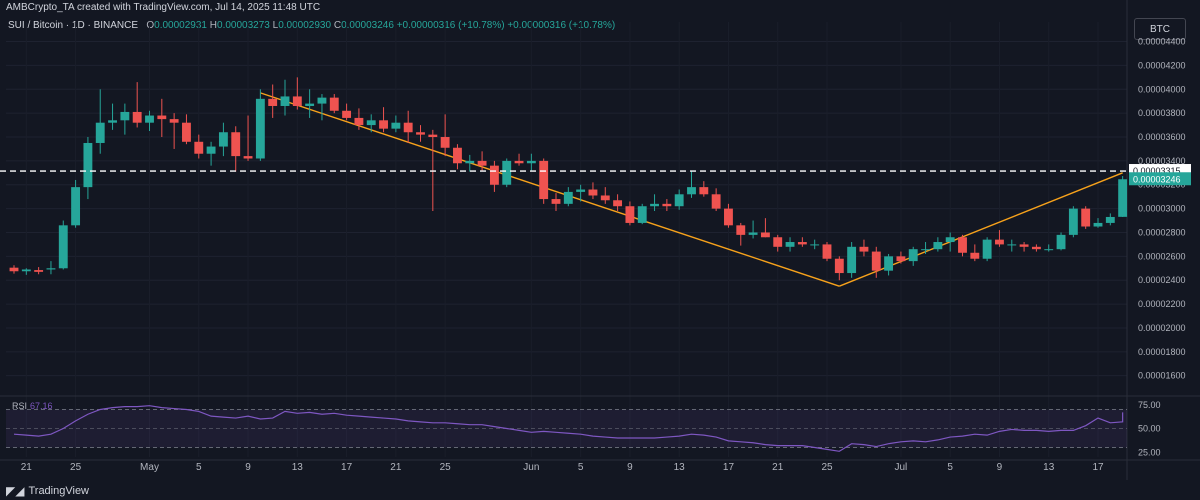  What do you see at coordinates (562, 467) in the screenshot?
I see `time-axis: 21 25 May 5 9 13 17 21 25 Jun 5 9 13 17 21 25 Jul 5 9 13 17` at bounding box center [562, 467].